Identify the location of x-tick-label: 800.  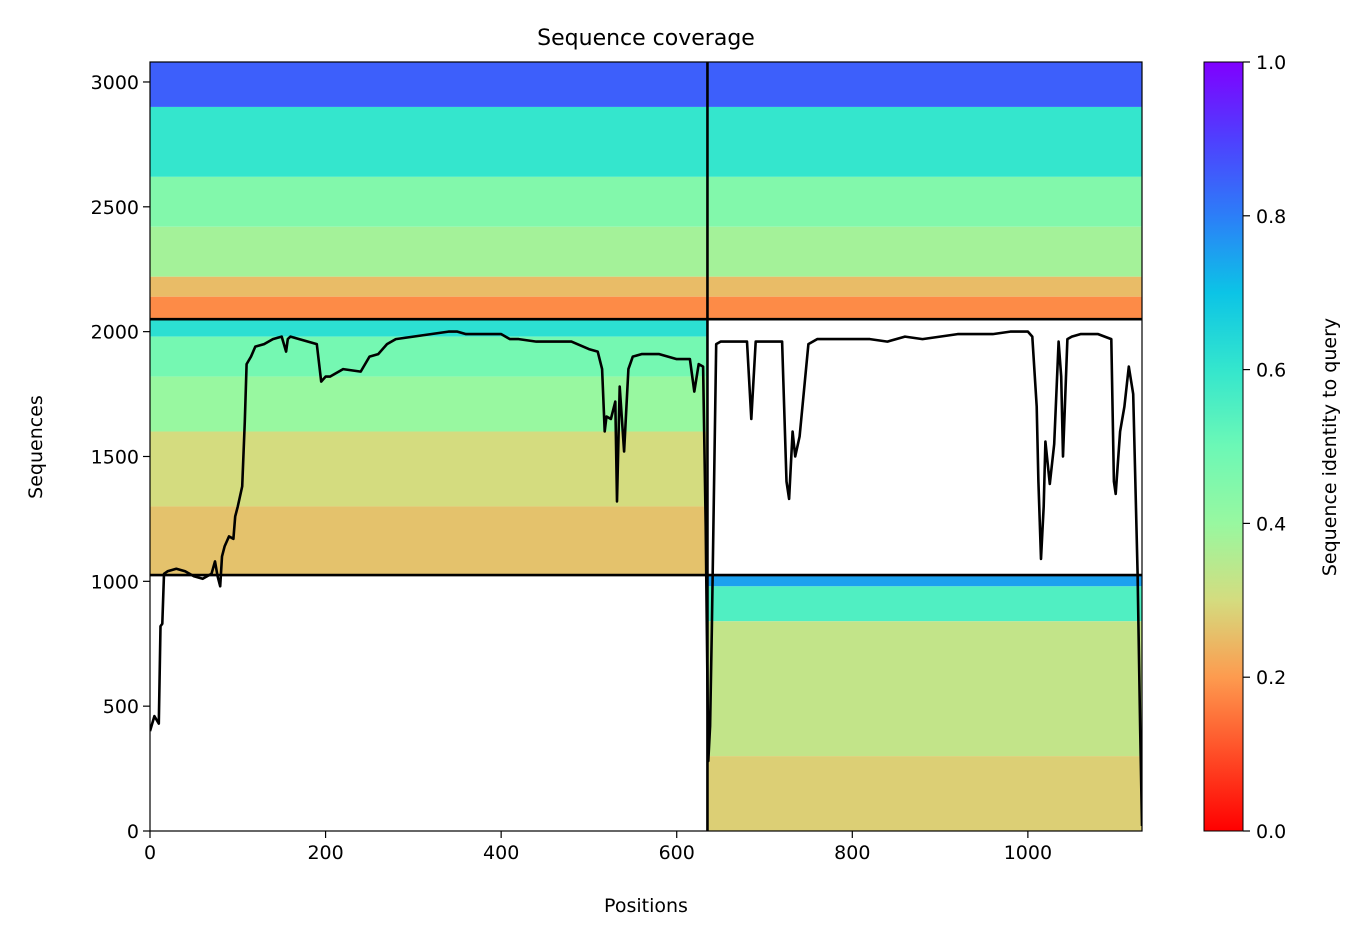
(852, 853).